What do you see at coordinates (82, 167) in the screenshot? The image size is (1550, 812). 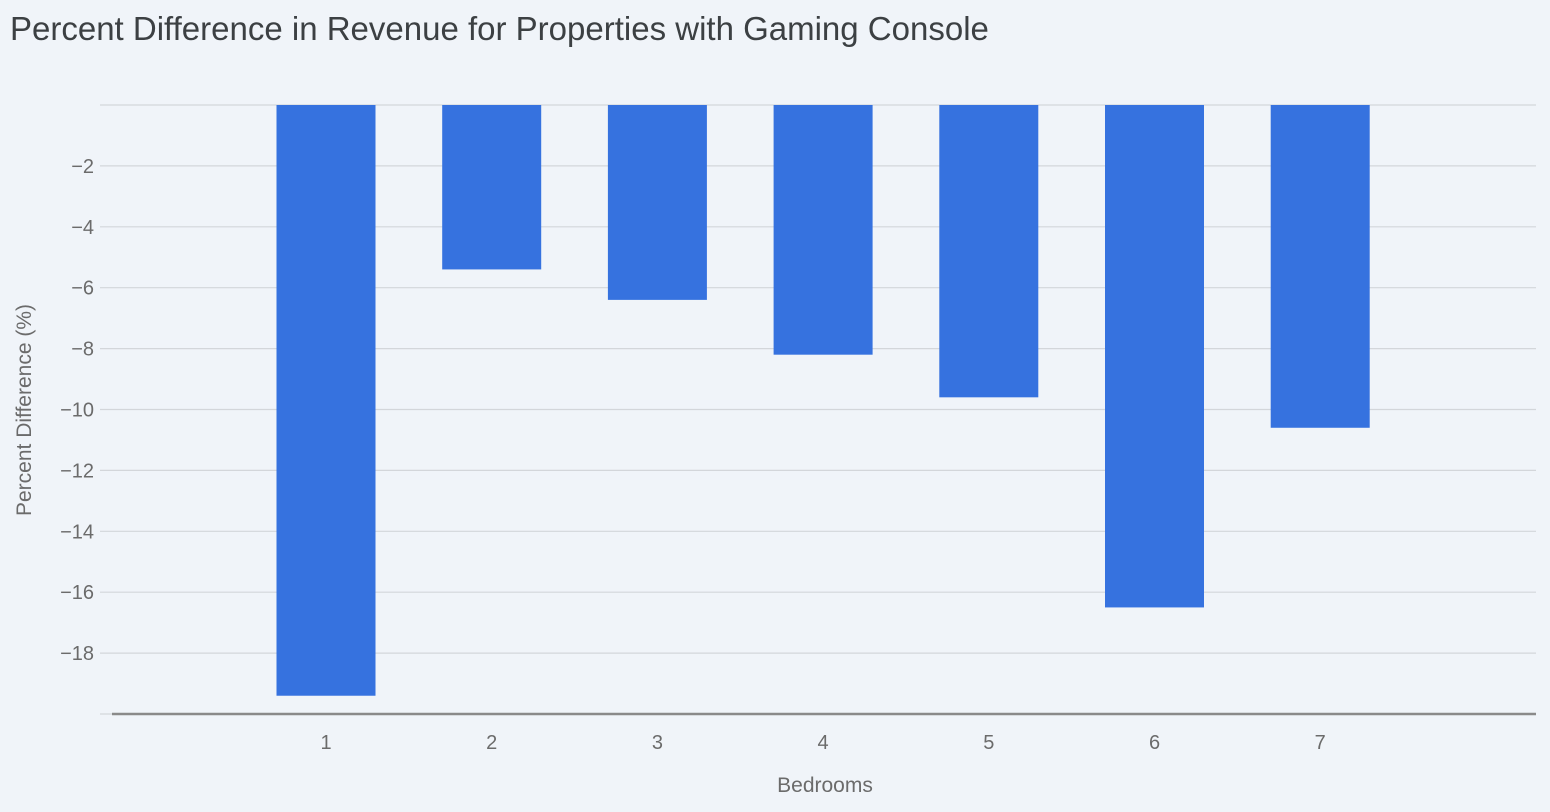 I see `y-tick-label: −2` at bounding box center [82, 167].